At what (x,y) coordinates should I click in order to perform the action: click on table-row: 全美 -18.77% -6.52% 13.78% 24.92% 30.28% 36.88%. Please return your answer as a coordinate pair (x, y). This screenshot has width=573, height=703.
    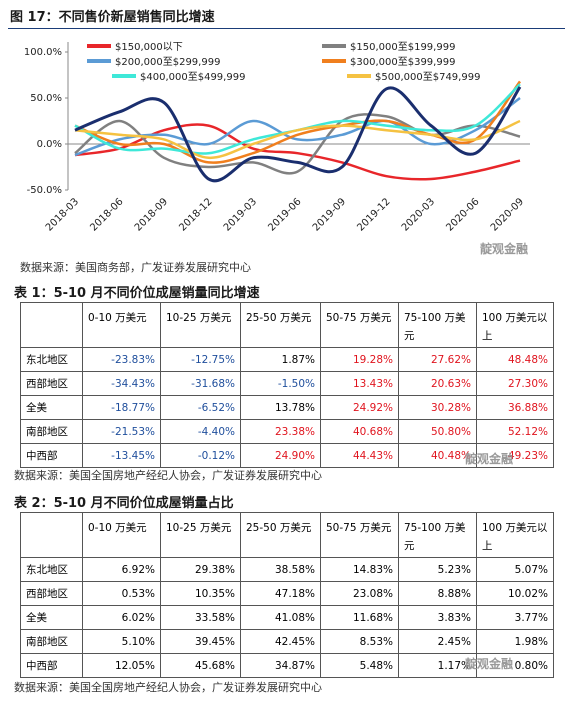
    Looking at the image, I should click on (287, 407).